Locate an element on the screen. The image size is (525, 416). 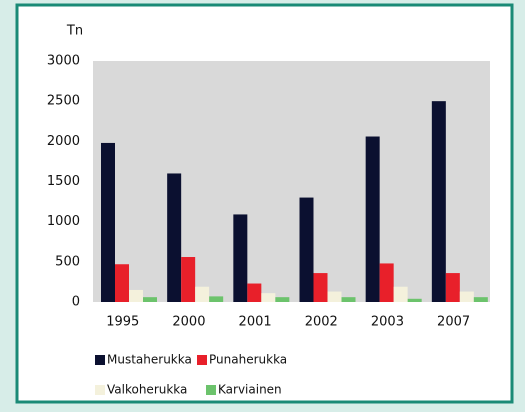
y-tick-label: 1000 is located at coordinates (63, 221).